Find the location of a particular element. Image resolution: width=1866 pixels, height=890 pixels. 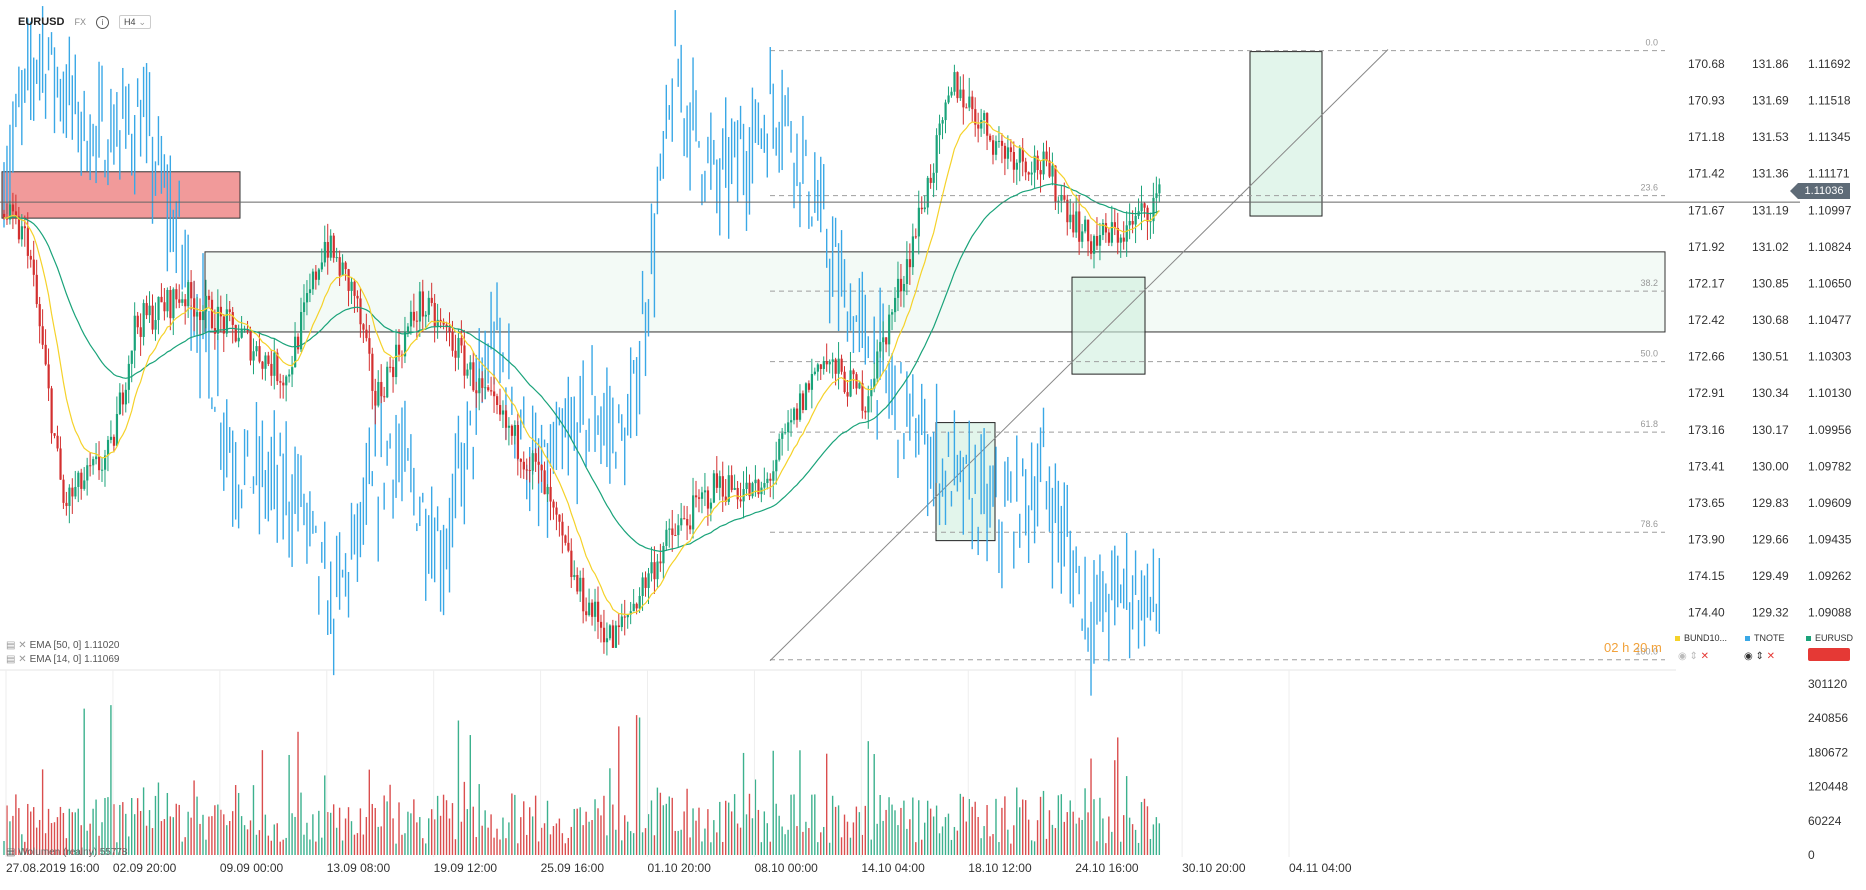

ema50-legend: ▤ ✕ EMA [50, 0] 1.11020 is located at coordinates (63, 645).